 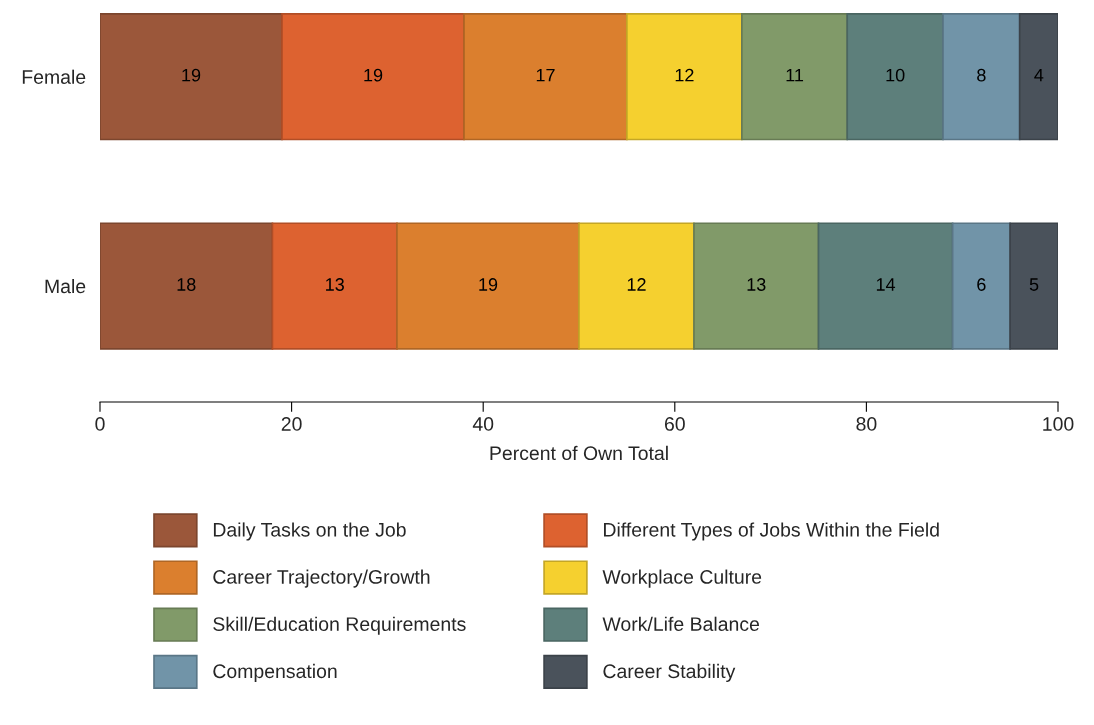 I want to click on legend-label: Different Types of Jobs Within the Field, so click(x=771, y=531).